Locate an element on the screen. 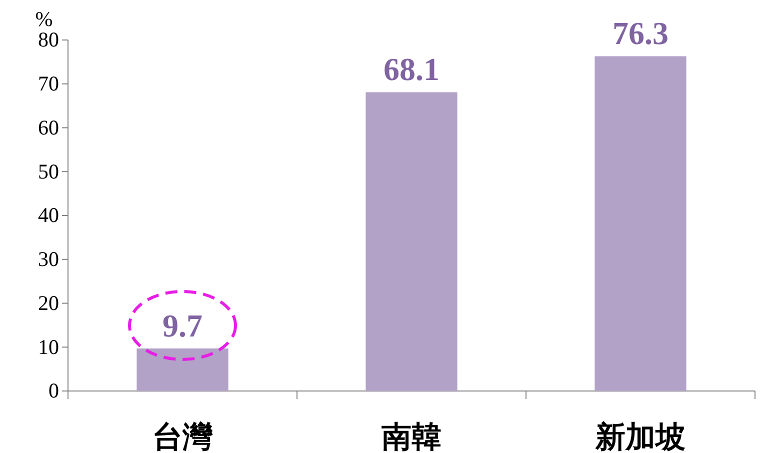  y-tick-label: 10 is located at coordinates (48, 346).